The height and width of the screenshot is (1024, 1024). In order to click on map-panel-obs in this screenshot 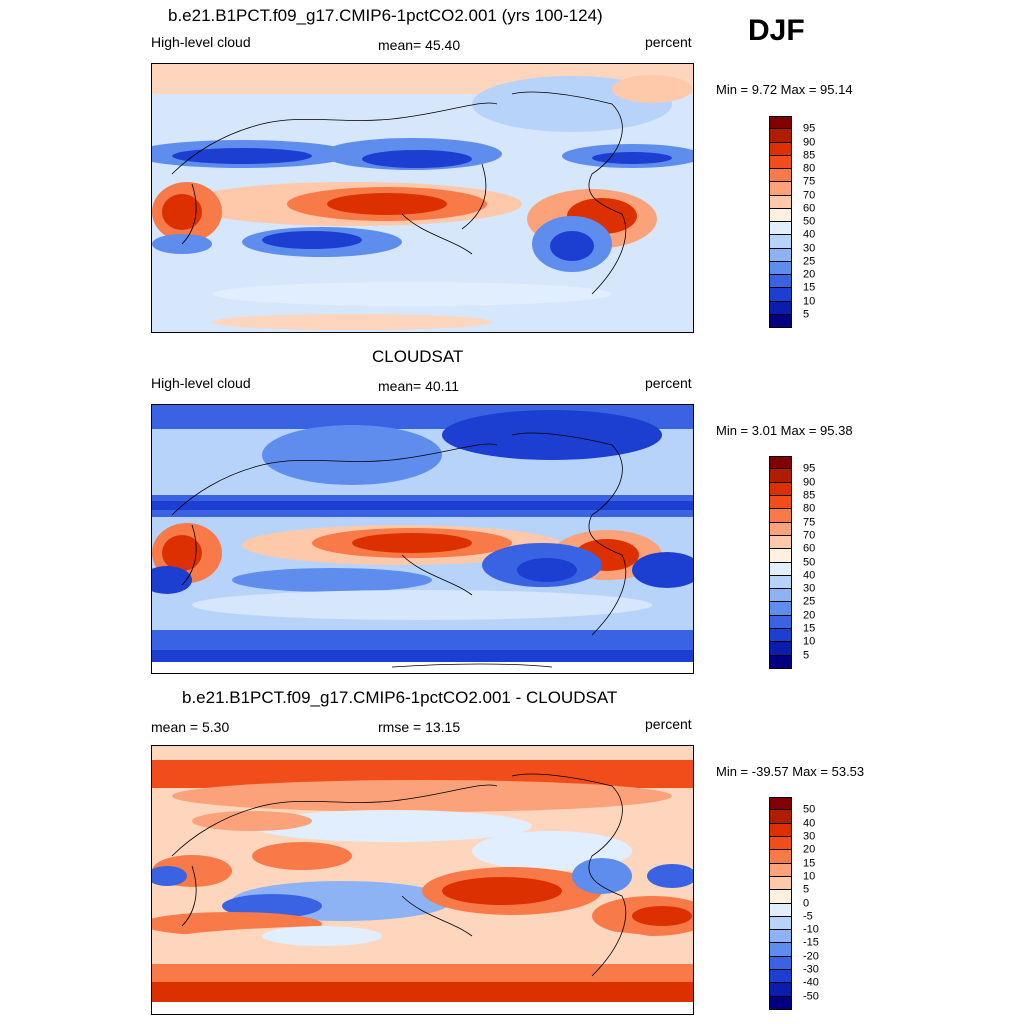, I will do `click(422, 539)`.